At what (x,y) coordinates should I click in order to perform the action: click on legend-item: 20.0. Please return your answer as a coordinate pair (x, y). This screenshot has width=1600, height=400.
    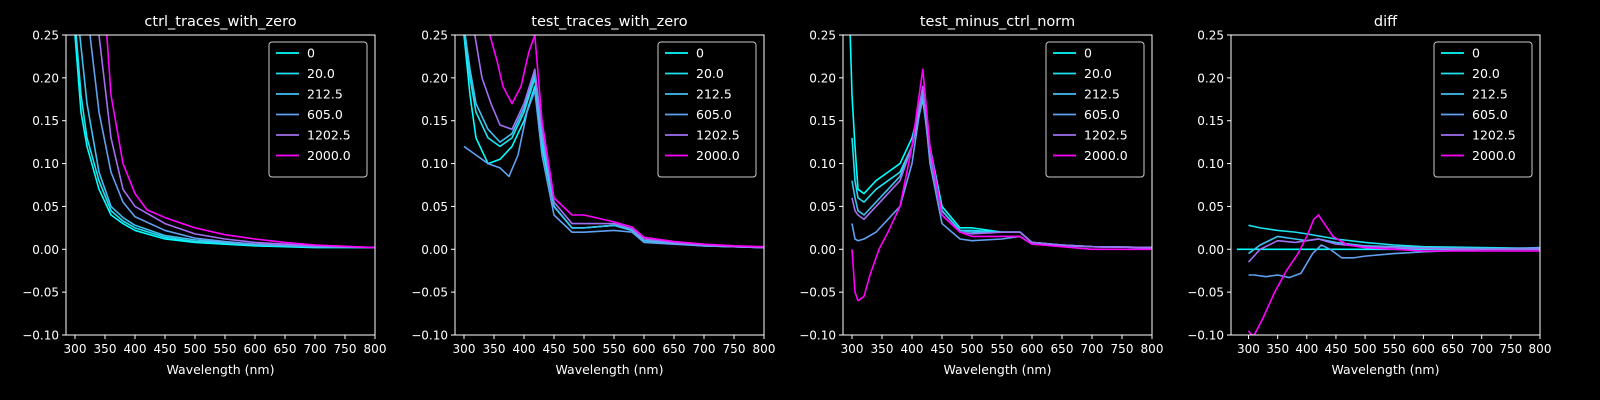
    Looking at the image, I should click on (305, 73).